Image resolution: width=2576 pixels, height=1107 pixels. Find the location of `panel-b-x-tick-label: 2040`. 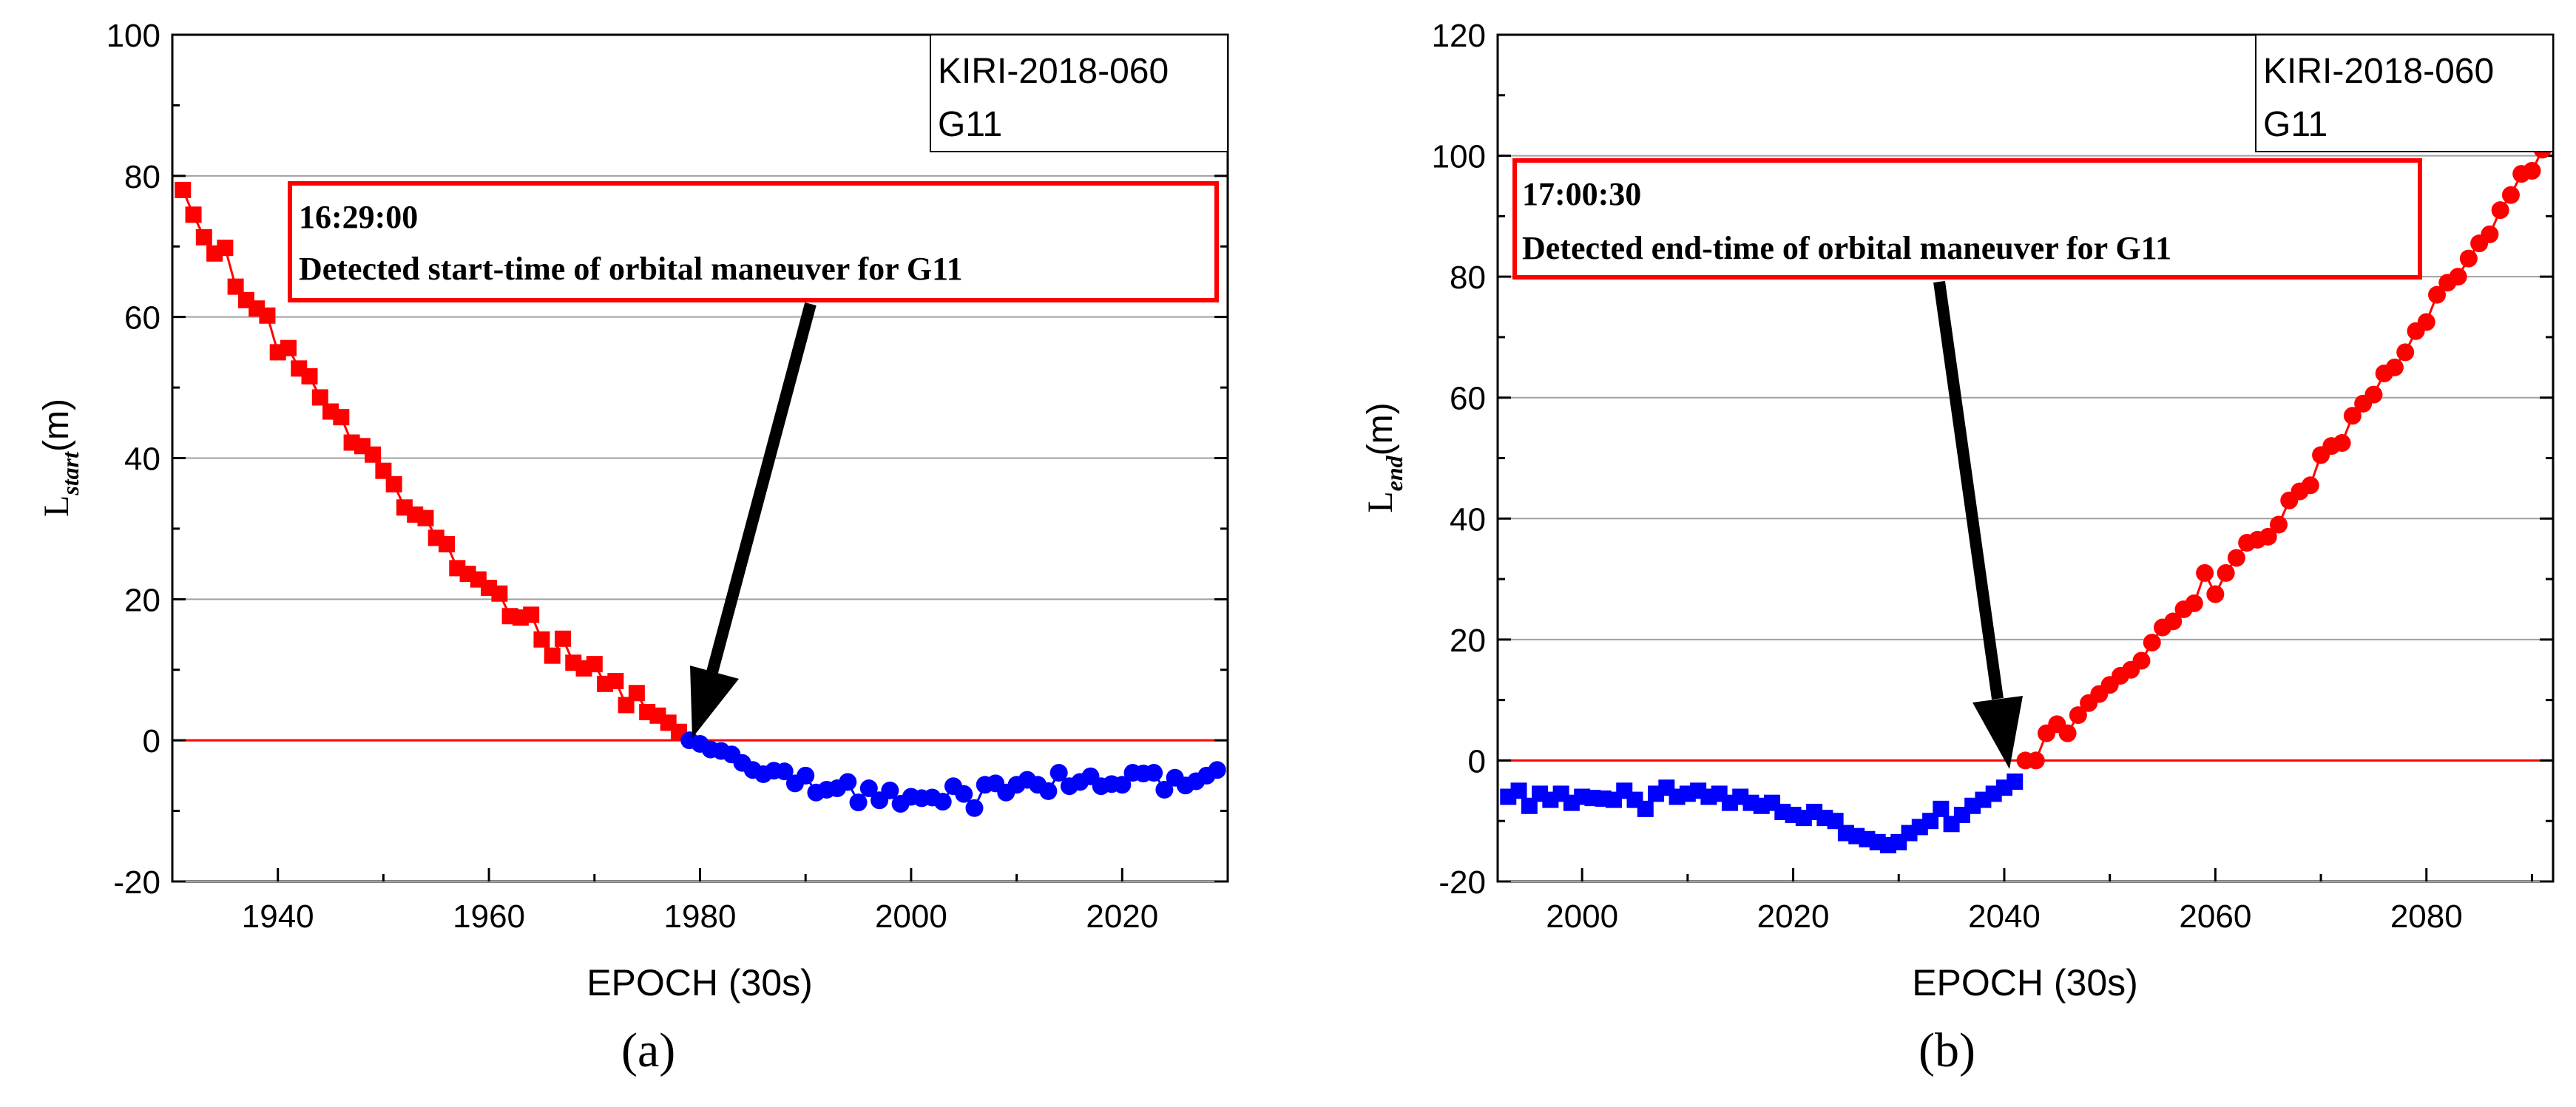

panel-b-x-tick-label: 2040 is located at coordinates (2004, 916).